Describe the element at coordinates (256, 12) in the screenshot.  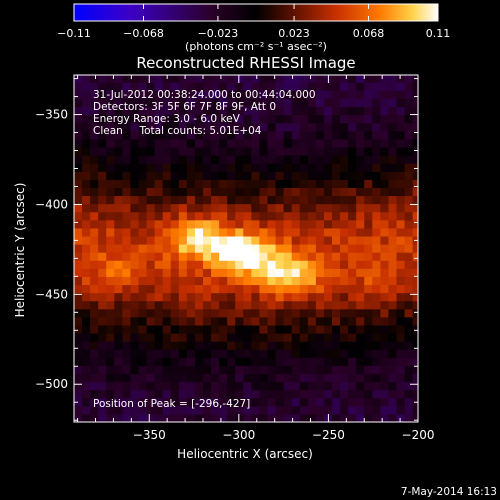
I see `colorbar-gradient` at that location.